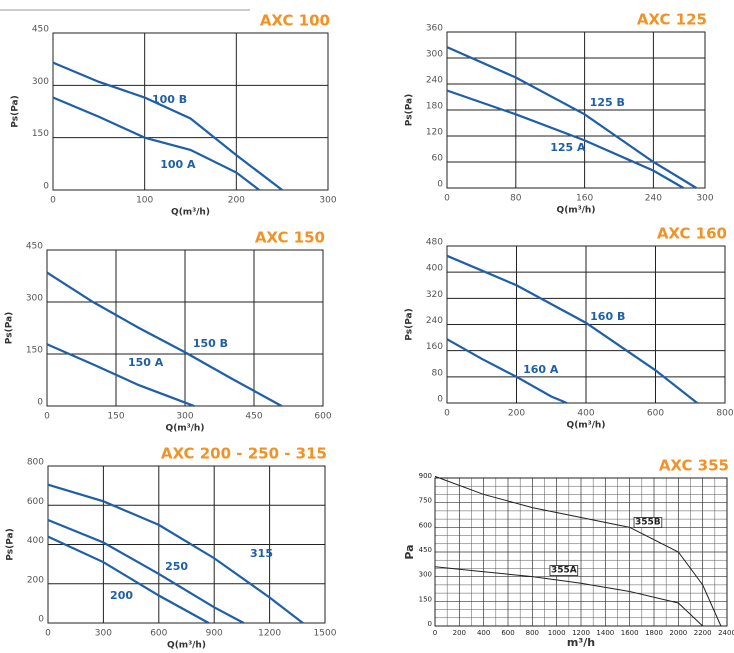  I want to click on series-label: 100 A, so click(178, 164).